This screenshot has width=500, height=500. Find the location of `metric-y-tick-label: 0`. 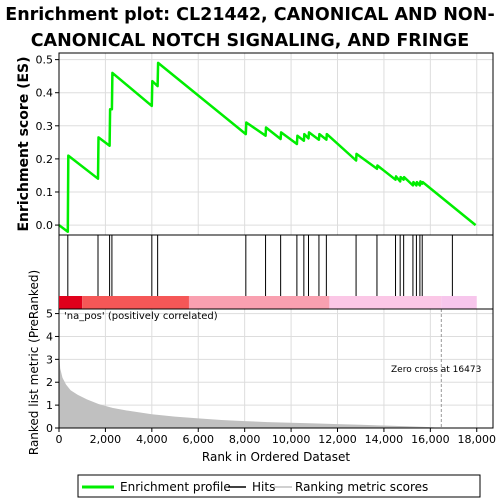

metric-y-tick-label: 0 is located at coordinates (49, 428).